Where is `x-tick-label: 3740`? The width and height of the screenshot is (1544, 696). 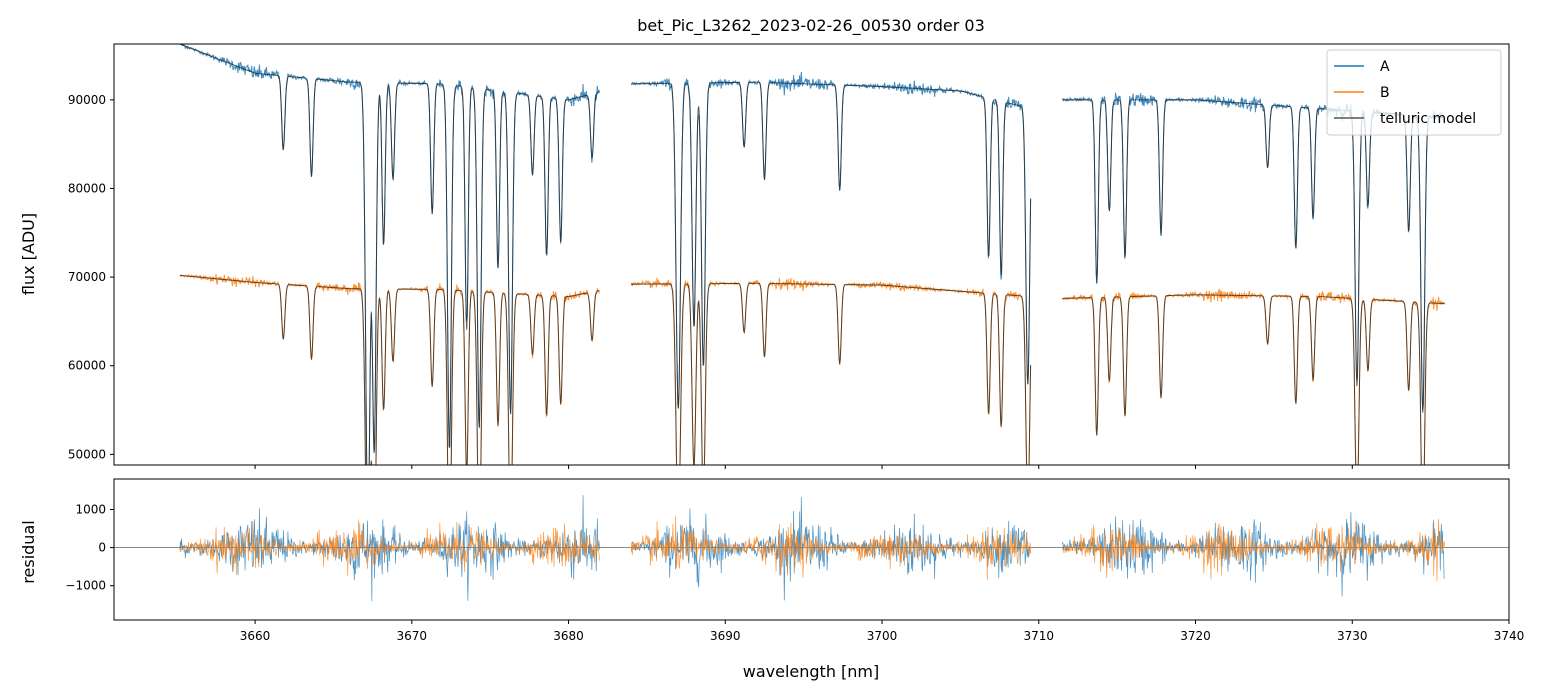 x-tick-label: 3740 is located at coordinates (1509, 636).